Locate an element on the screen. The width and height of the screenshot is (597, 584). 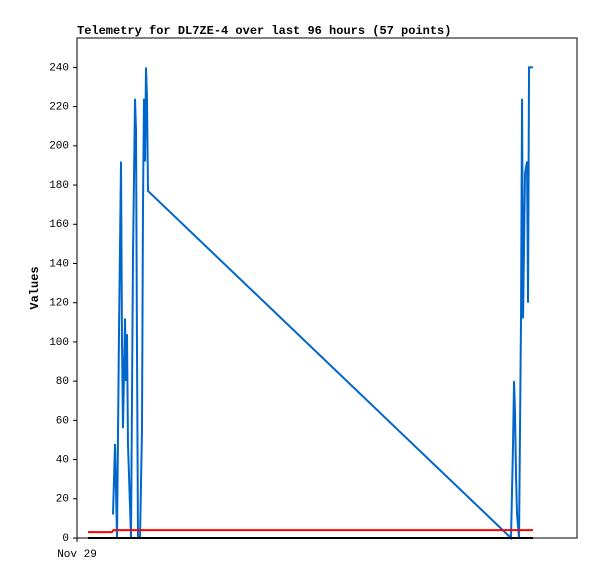
y-tick-label: 80 is located at coordinates (62, 382).